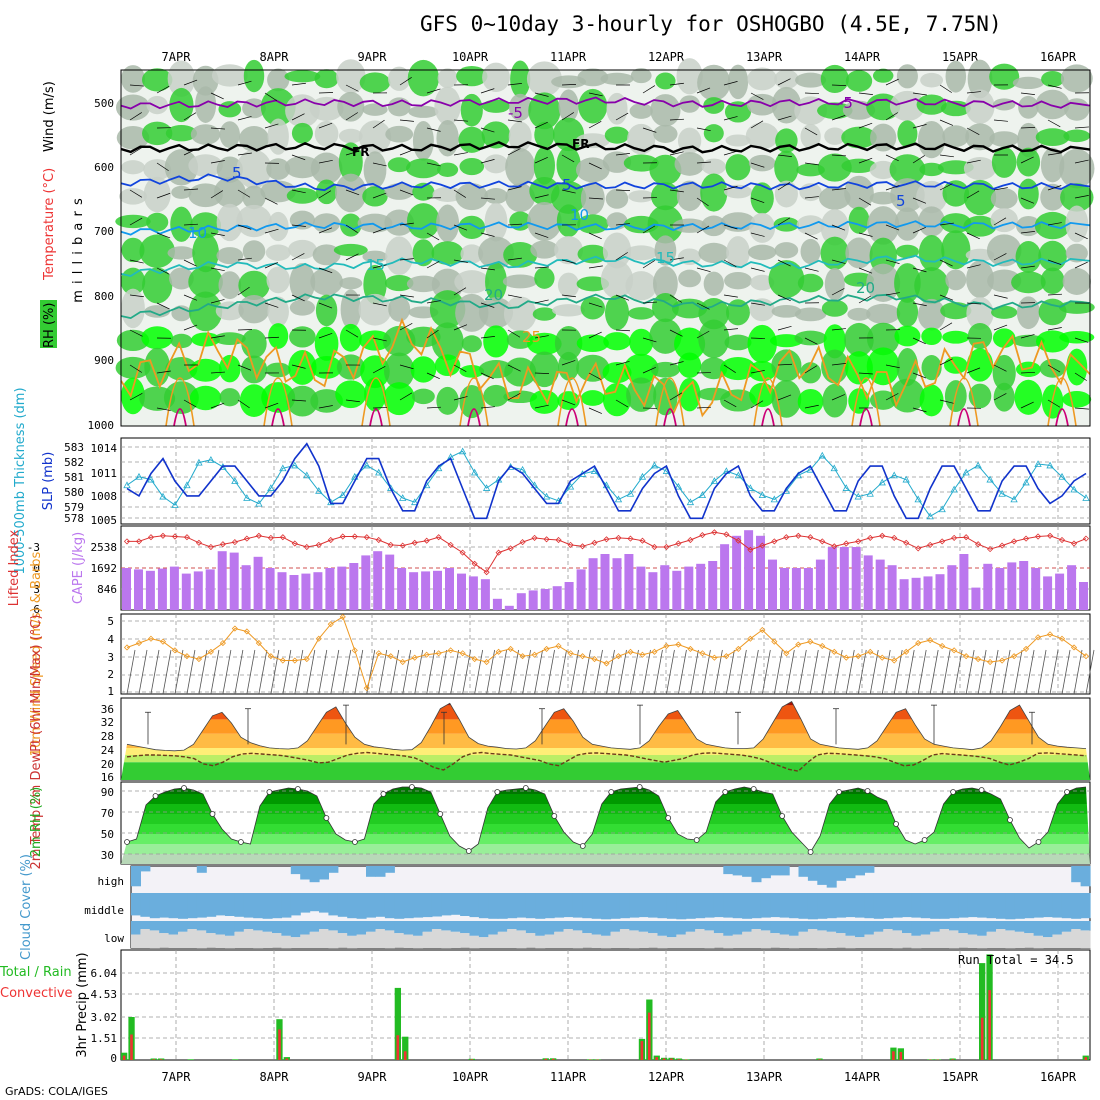 This screenshot has width=1100, height=1100. Describe the element at coordinates (36, 742) in the screenshot. I see `temp-axis-label: 2m Temp 2m DewPt (6hr Min/Max) (°C)` at that location.